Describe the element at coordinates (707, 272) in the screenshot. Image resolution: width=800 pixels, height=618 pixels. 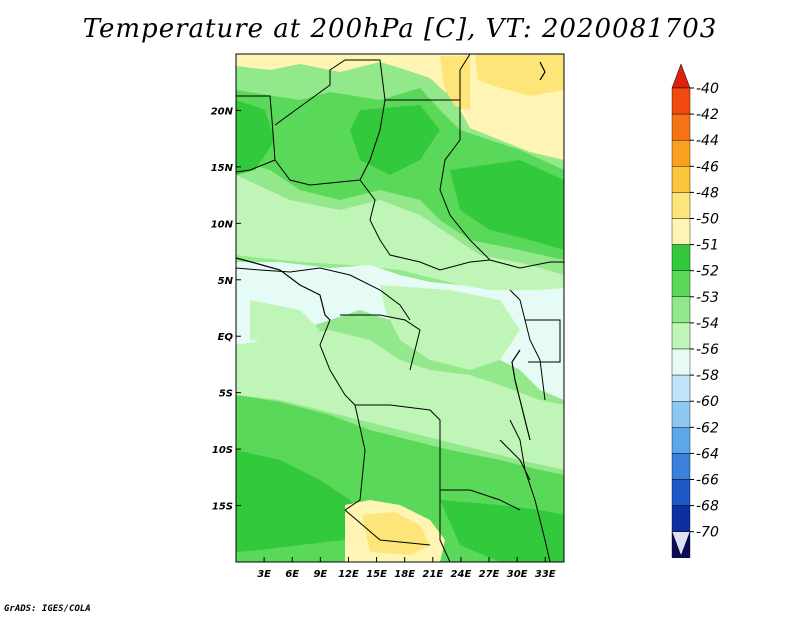
I see `colorbar-label: -52` at that location.